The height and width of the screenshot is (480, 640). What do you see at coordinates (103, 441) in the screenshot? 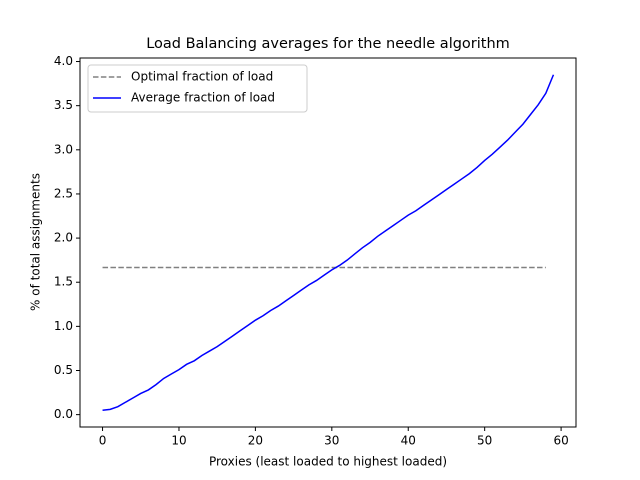
I see `x-tick-label: 0` at bounding box center [103, 441].